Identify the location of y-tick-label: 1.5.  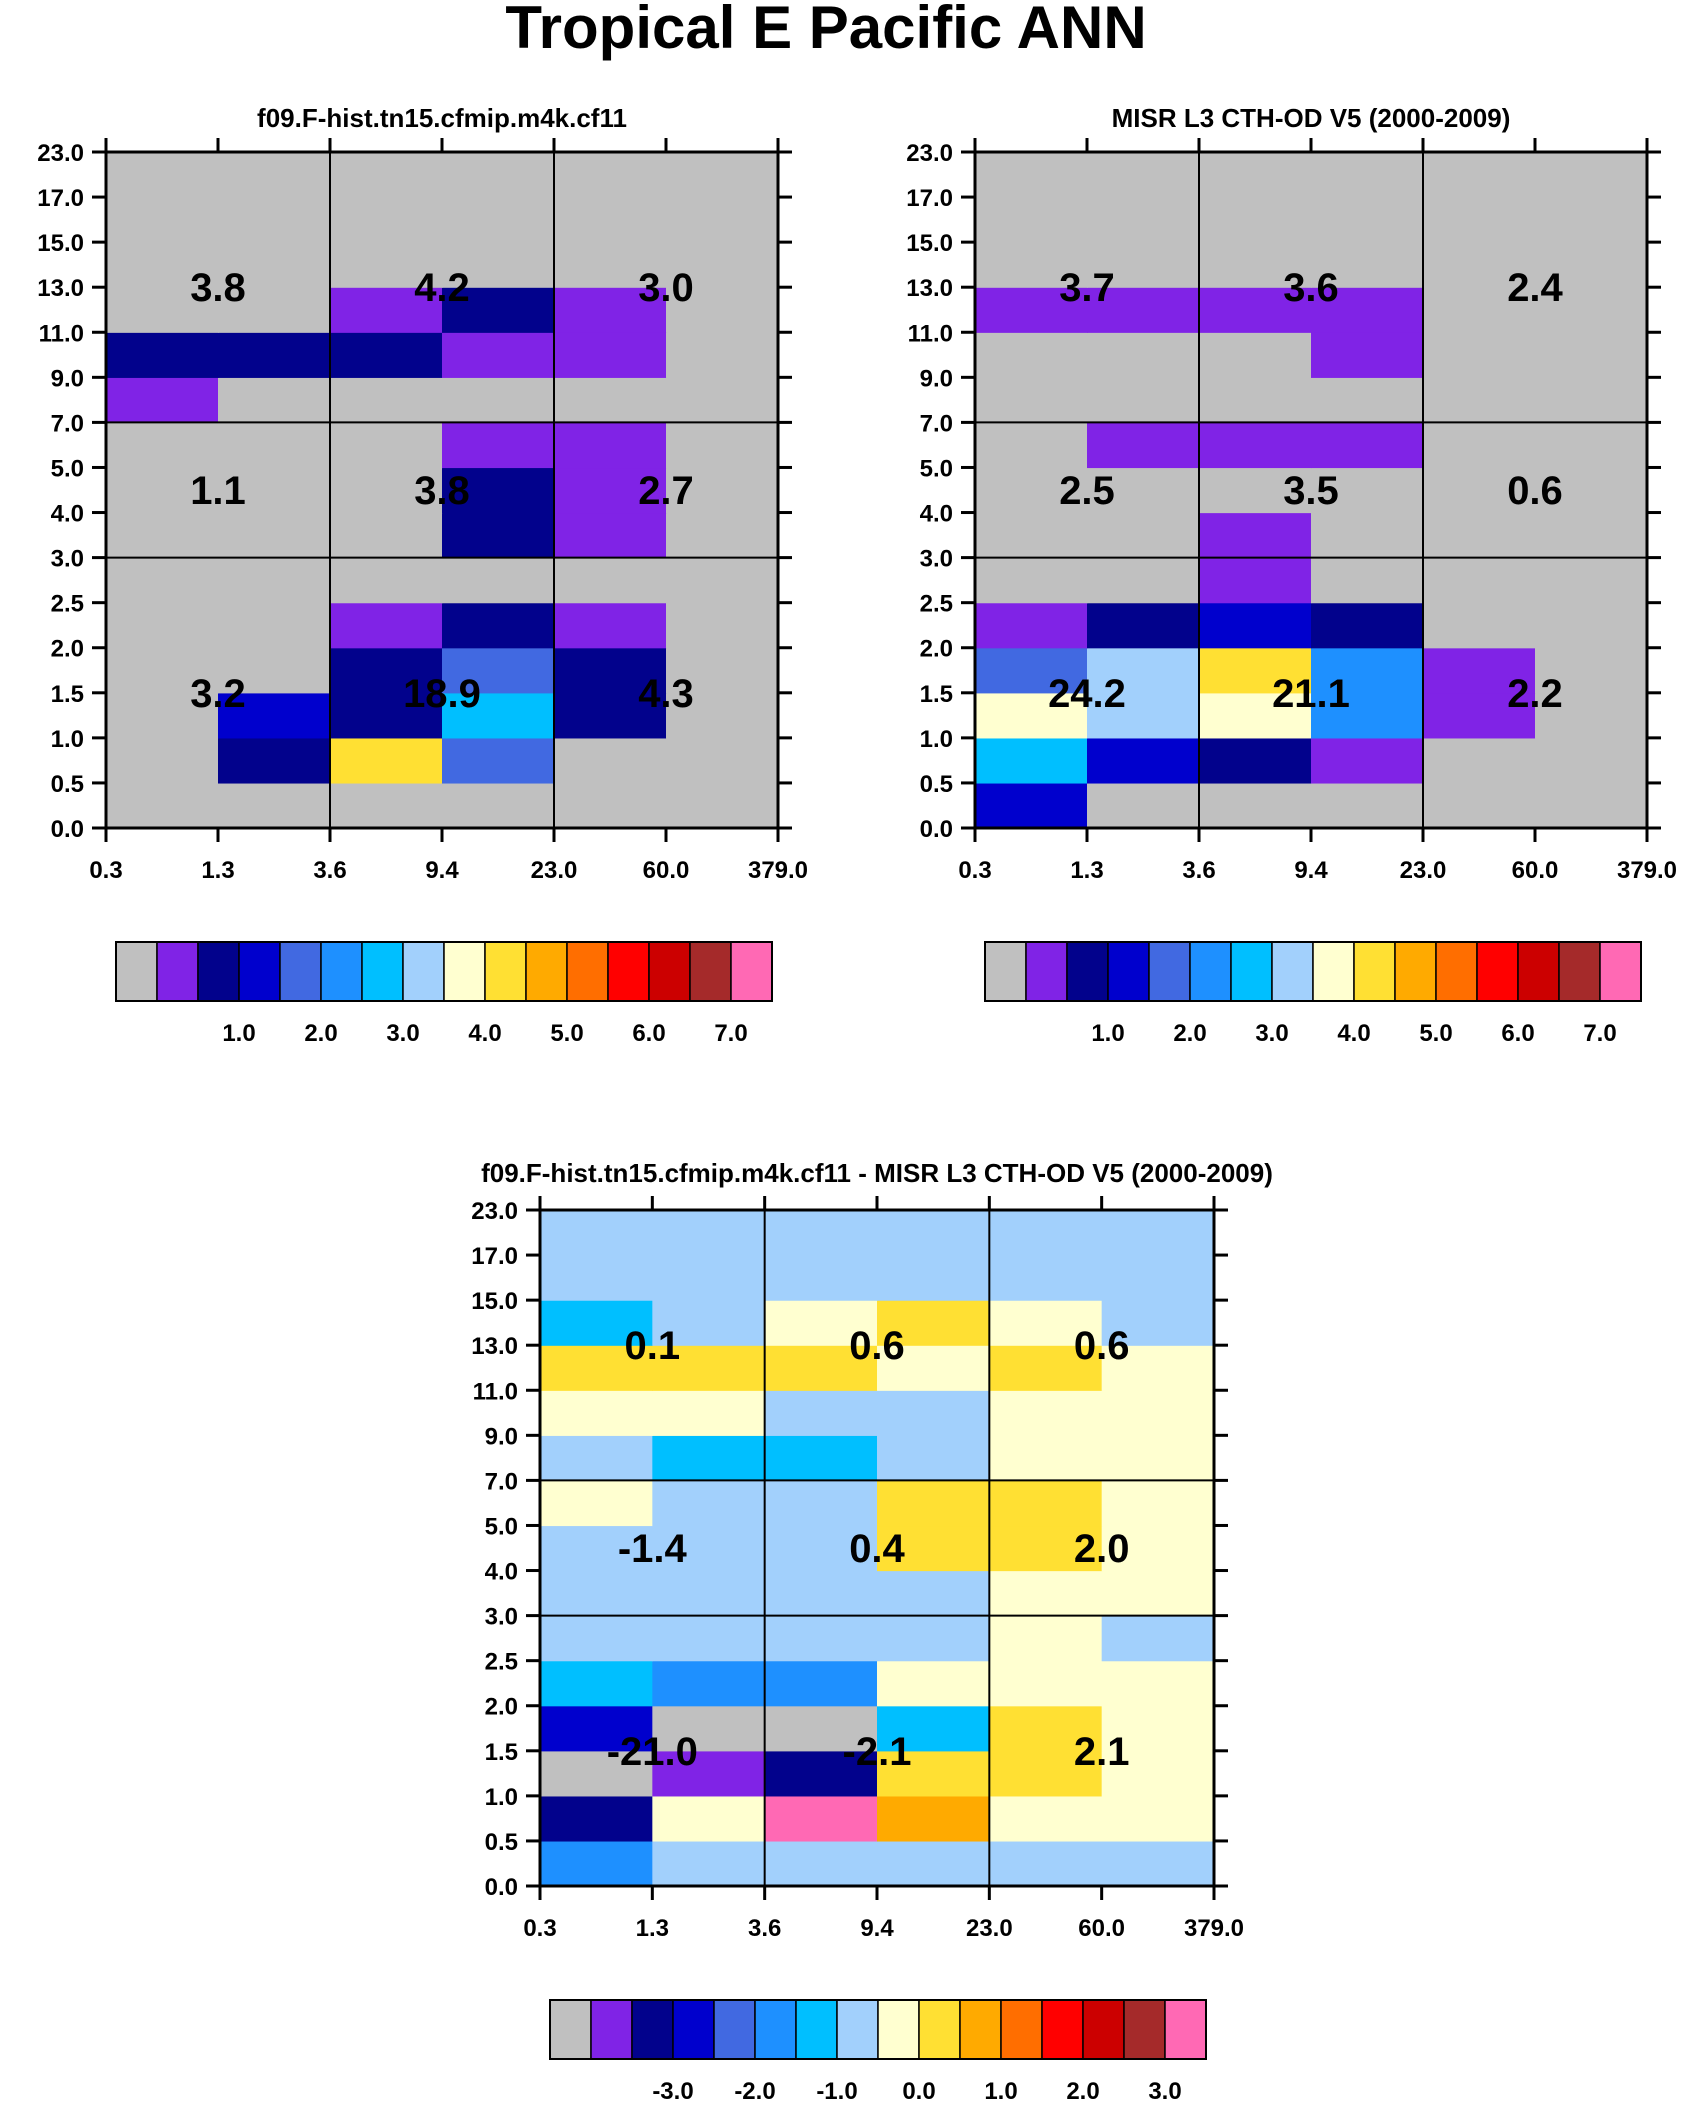
(67, 694).